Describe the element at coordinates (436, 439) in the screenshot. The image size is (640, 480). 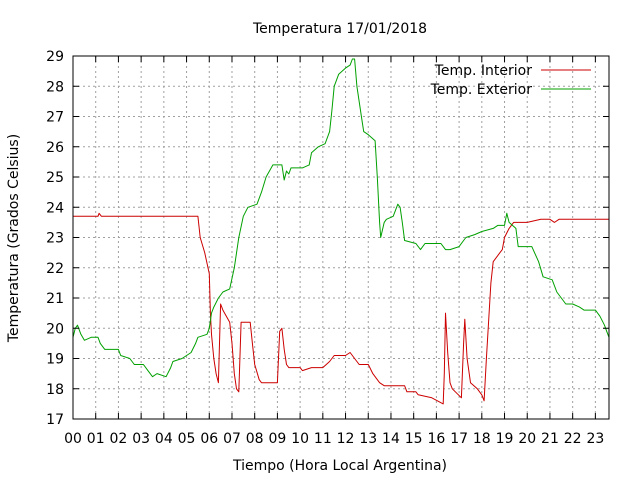
I see `x-tick-label: 16` at that location.